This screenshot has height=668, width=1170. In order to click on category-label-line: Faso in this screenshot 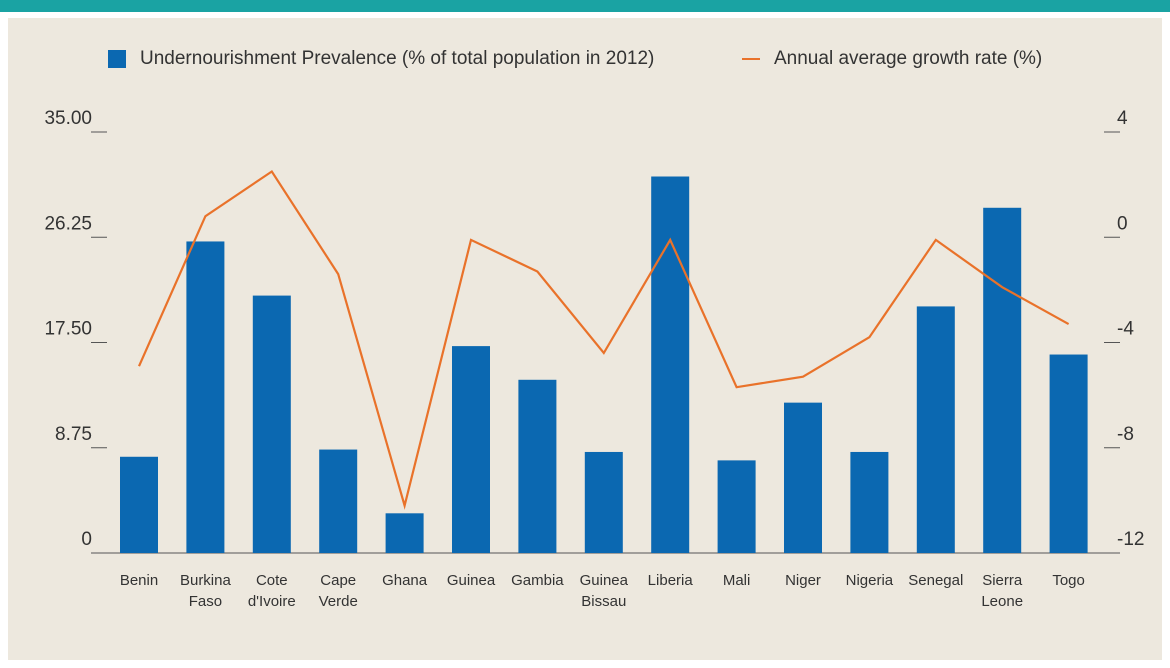, I will do `click(205, 601)`.